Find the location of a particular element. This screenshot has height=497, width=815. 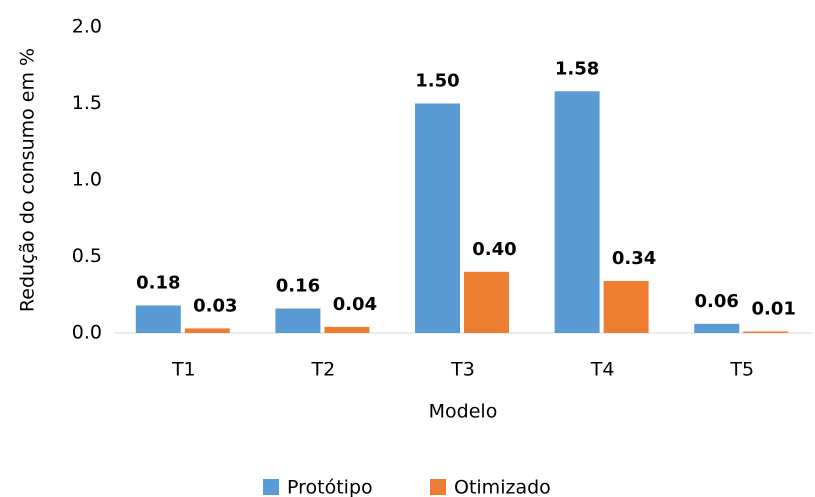

y-tick-label: 1.0 is located at coordinates (87, 180).